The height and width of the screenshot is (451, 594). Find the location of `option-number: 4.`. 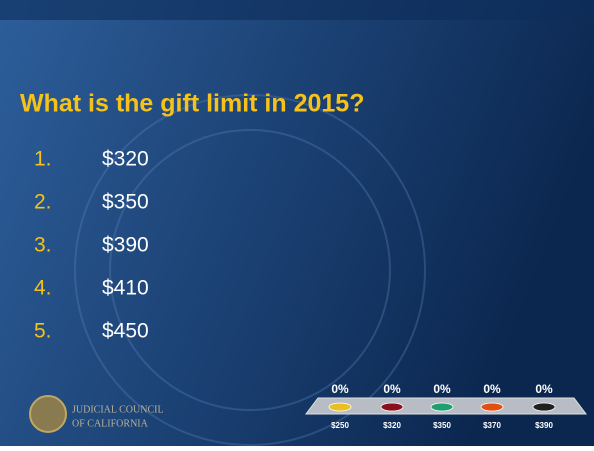

option-number: 4. is located at coordinates (43, 288).